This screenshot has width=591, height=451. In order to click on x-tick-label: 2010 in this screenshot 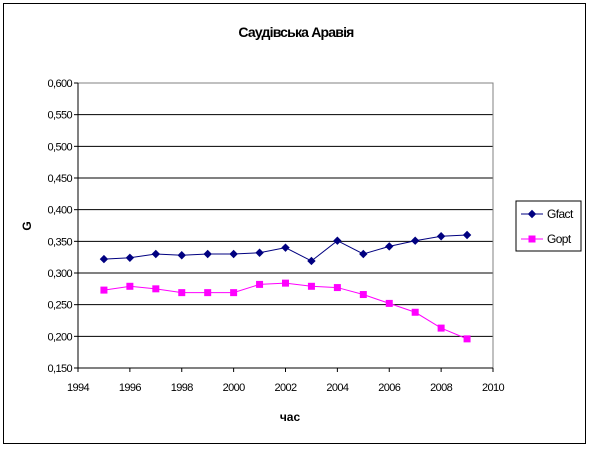, I will do `click(493, 388)`.